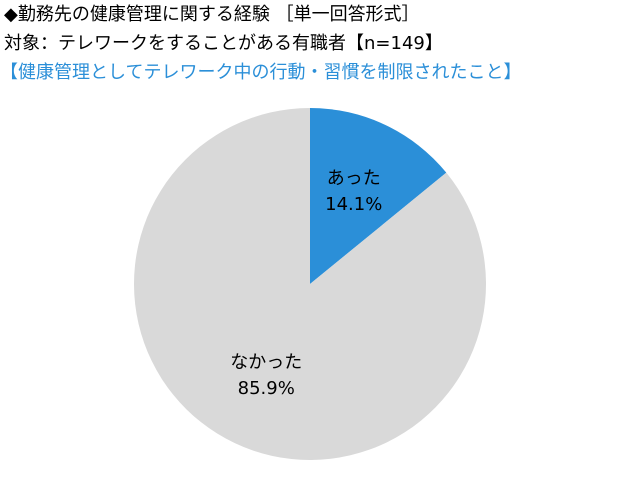 The image size is (621, 486). Describe the element at coordinates (266, 388) in the screenshot. I see `slice-value-label: 85.9%` at that location.